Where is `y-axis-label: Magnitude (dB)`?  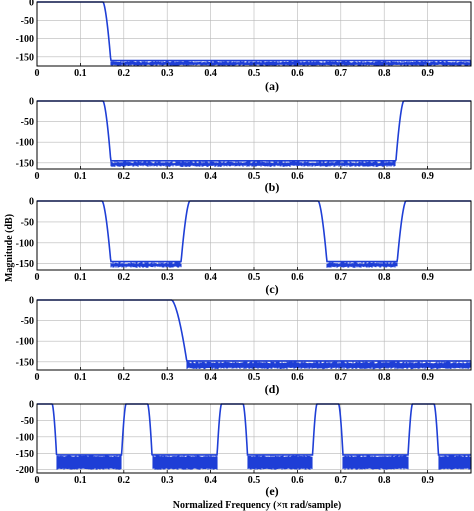
y-axis-label: Magnitude (dB) is located at coordinates (9, 248).